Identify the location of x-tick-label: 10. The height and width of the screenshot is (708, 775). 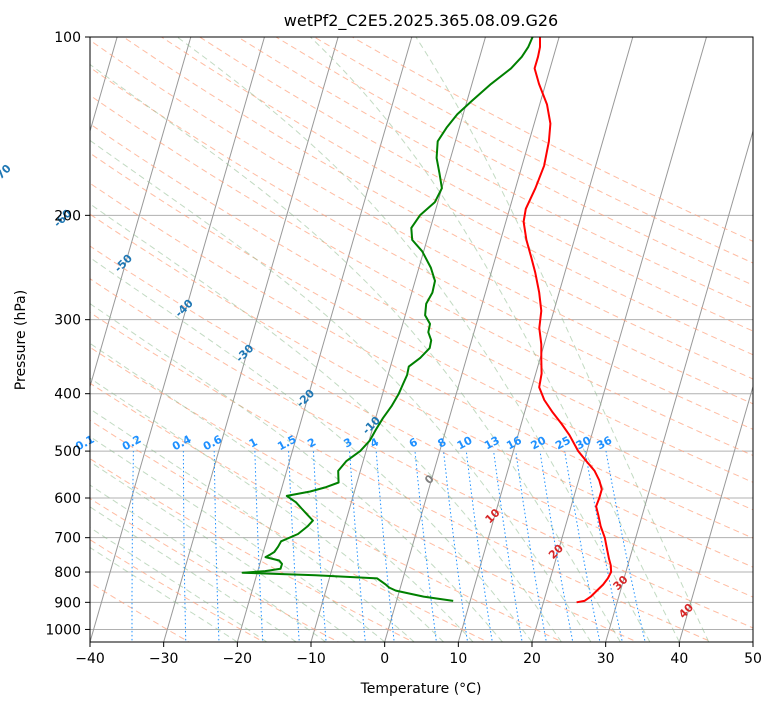
(458, 659).